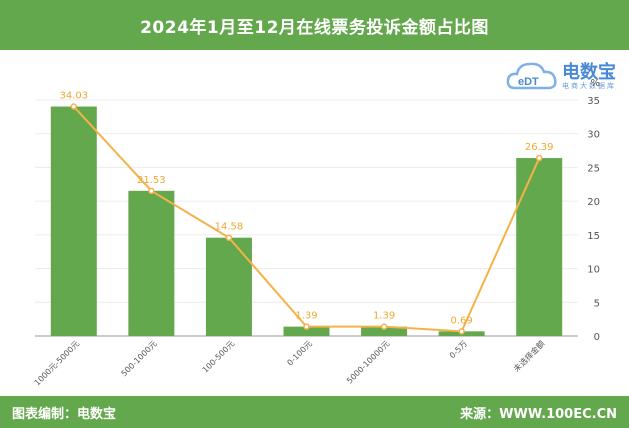 This screenshot has height=428, width=629. What do you see at coordinates (589, 86) in the screenshot?
I see `logo-sub-text: 电商大数据库` at bounding box center [589, 86].